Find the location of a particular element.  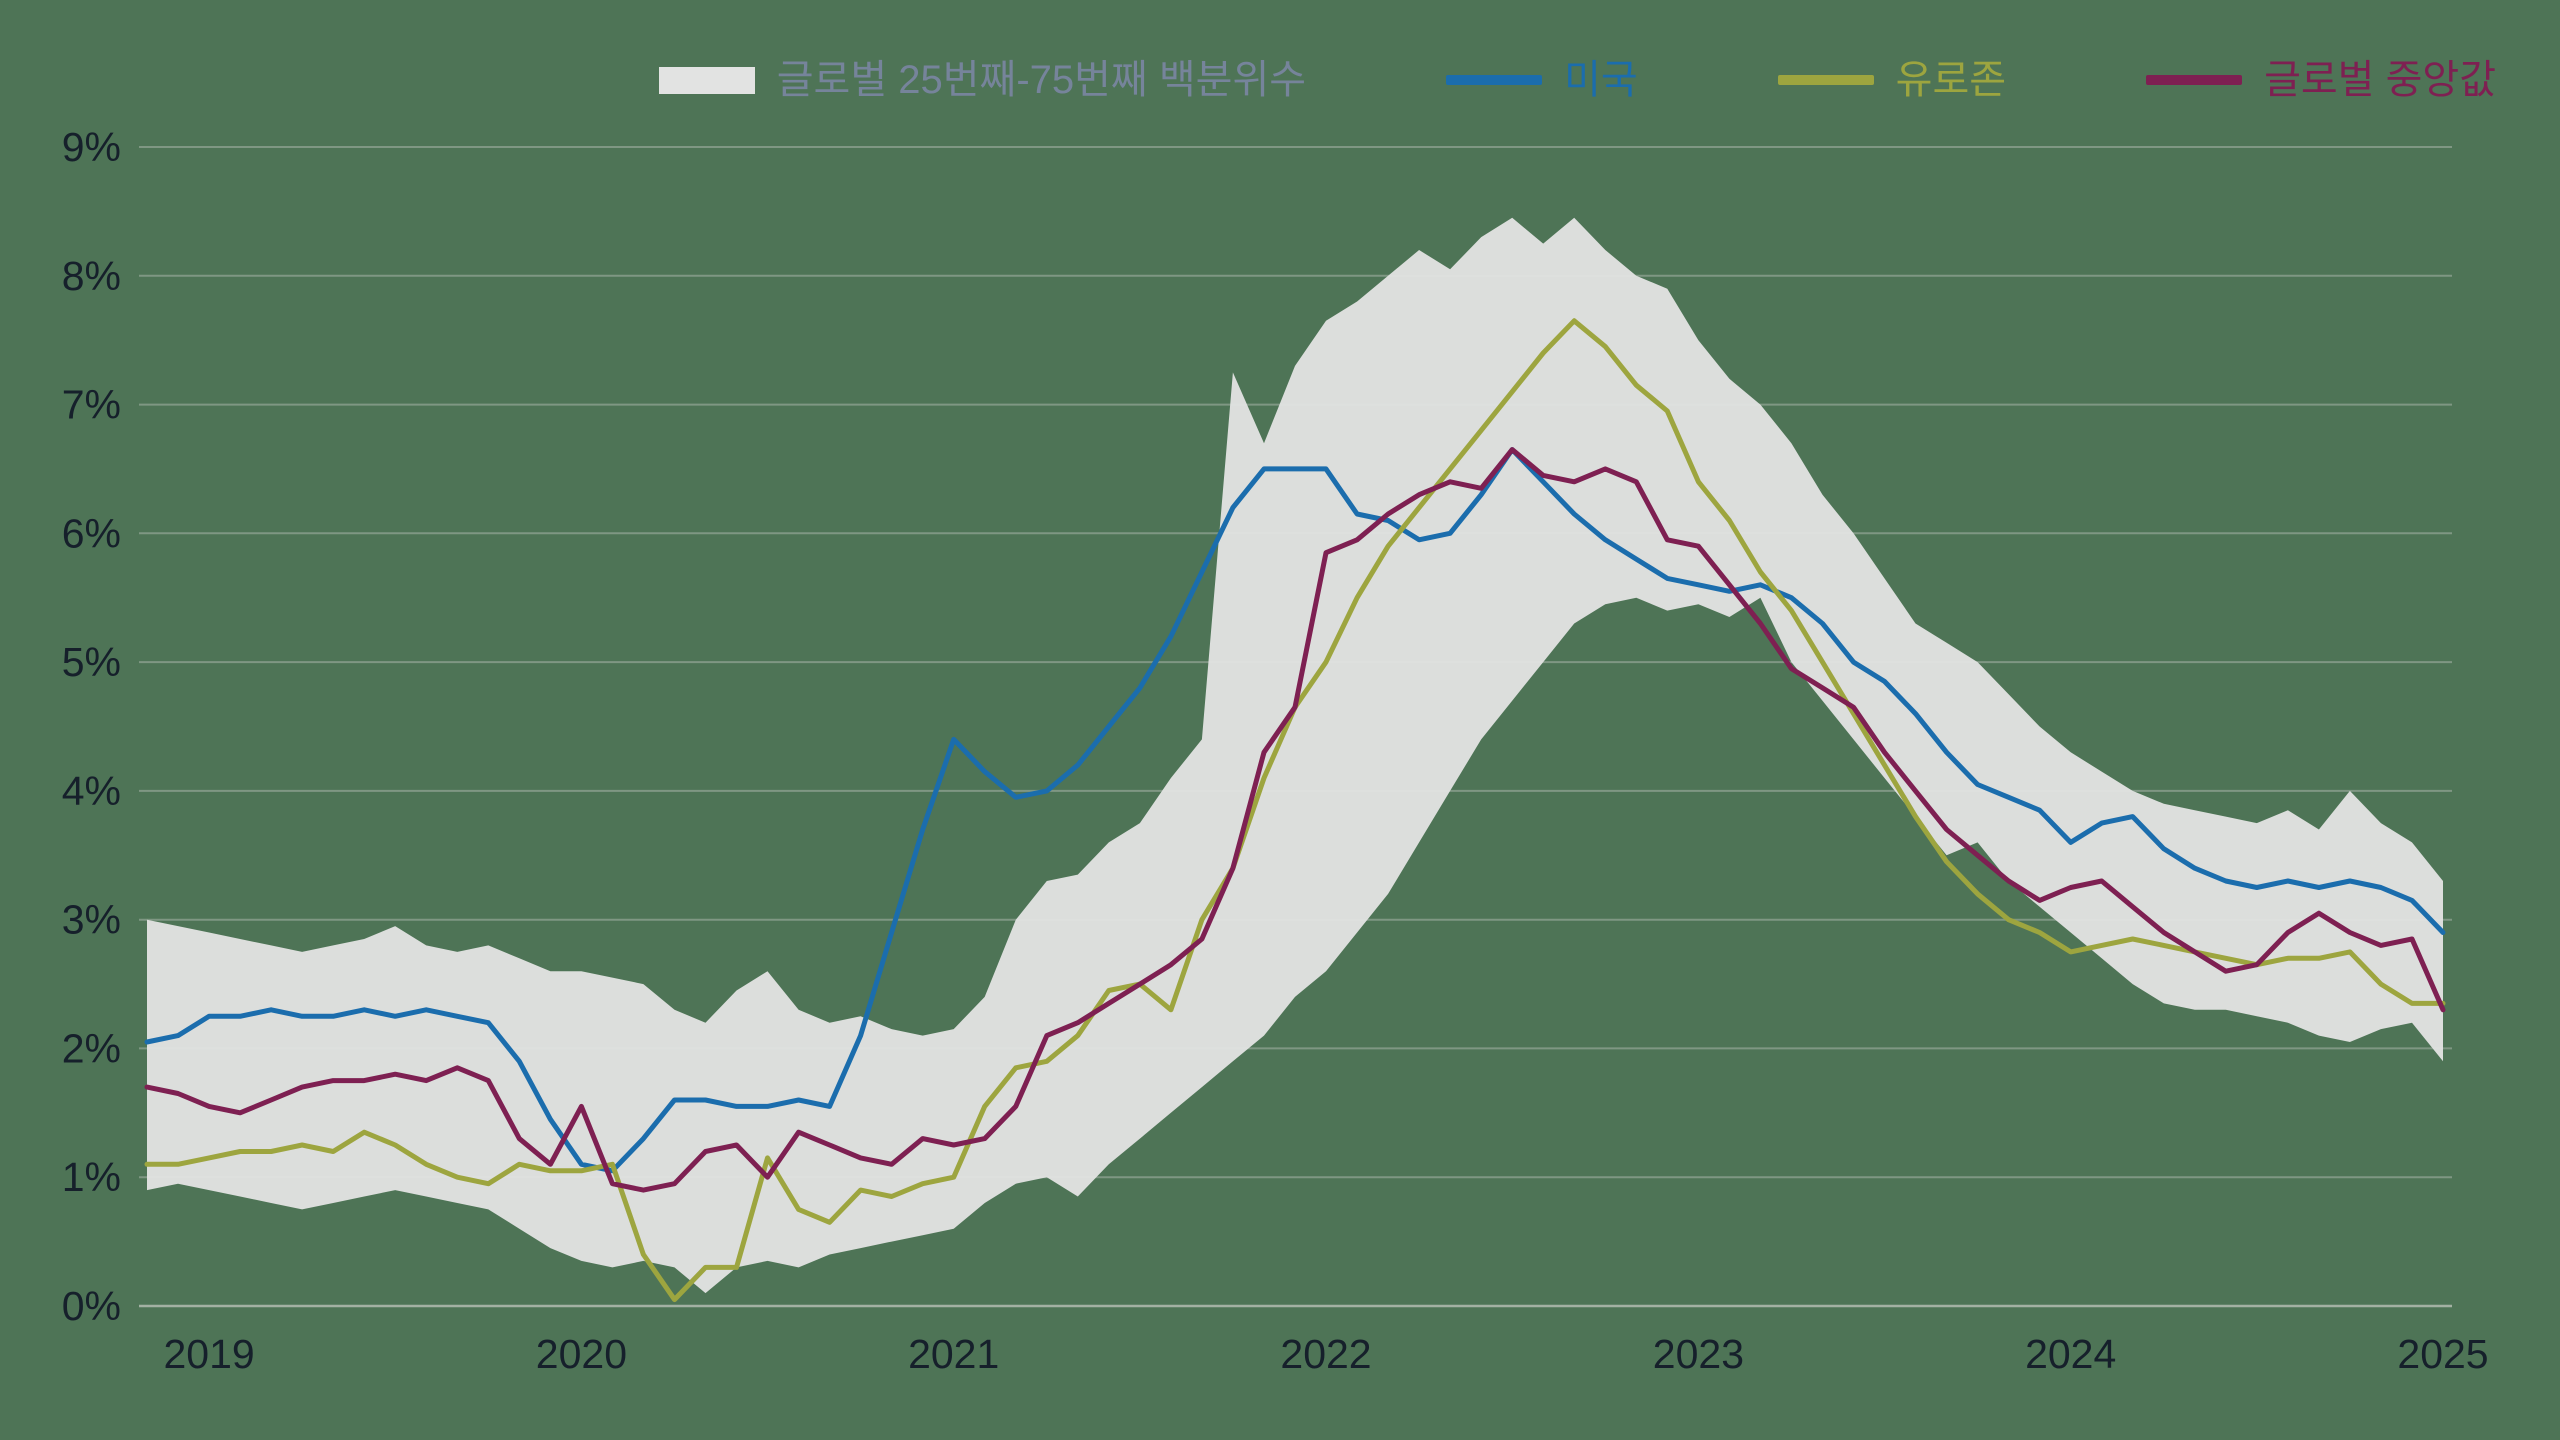

legend-swatch-eurozone is located at coordinates (1825, 80).